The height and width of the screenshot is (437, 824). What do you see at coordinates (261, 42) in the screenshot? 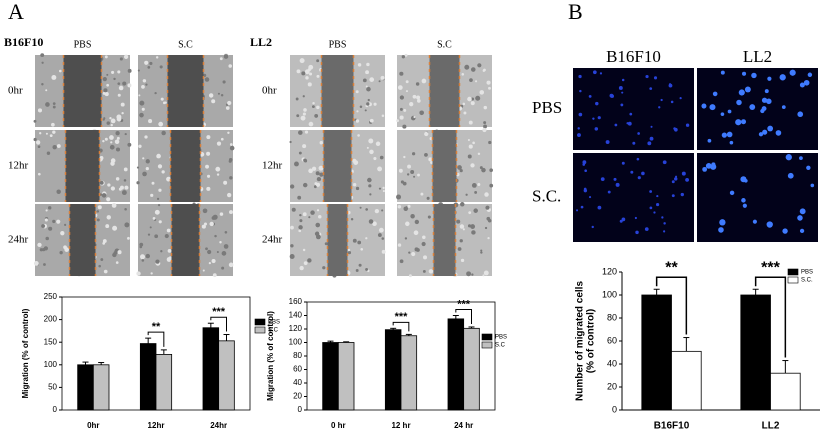
I see `cell-line-title: LL2` at bounding box center [261, 42].